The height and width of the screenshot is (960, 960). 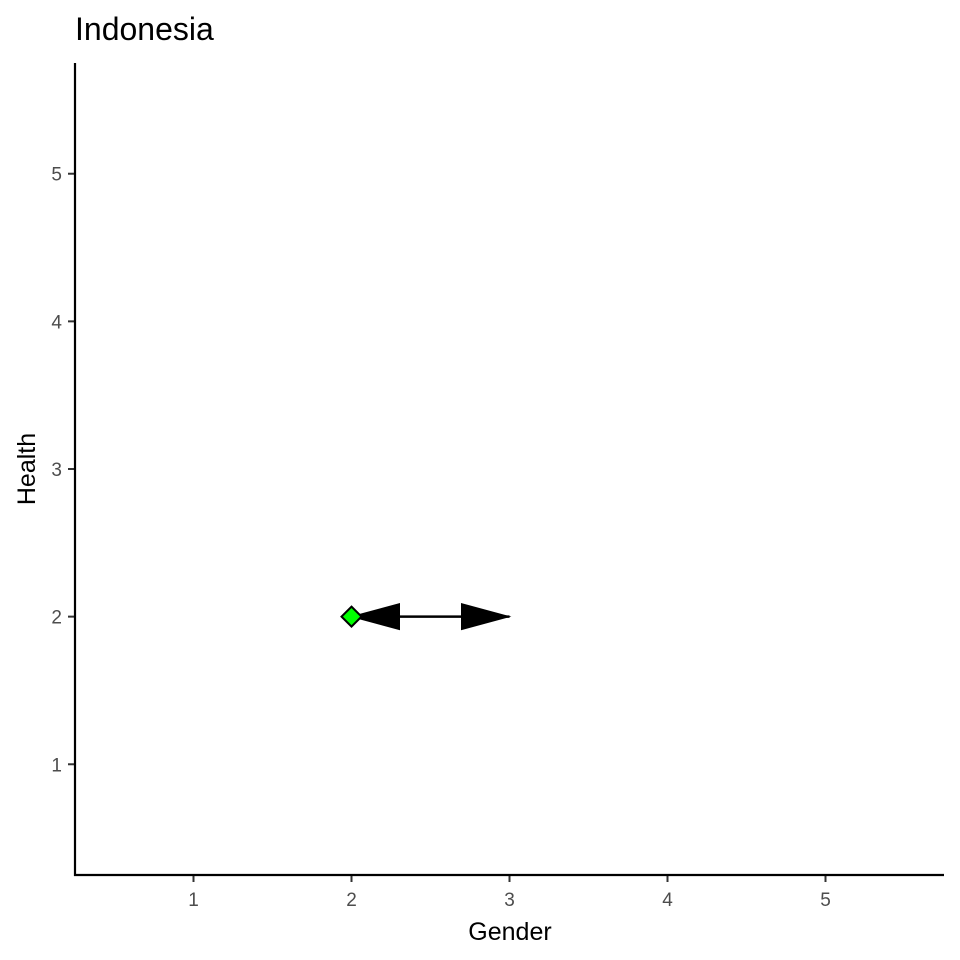 I want to click on x-tick-label: 4, so click(x=667, y=900).